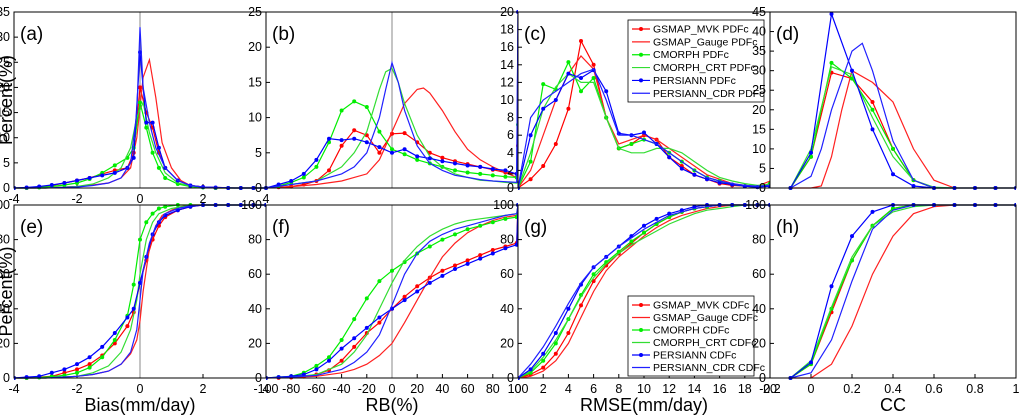  What do you see at coordinates (644, 389) in the screenshot?
I see `x-tick-label: 10` at bounding box center [644, 389].